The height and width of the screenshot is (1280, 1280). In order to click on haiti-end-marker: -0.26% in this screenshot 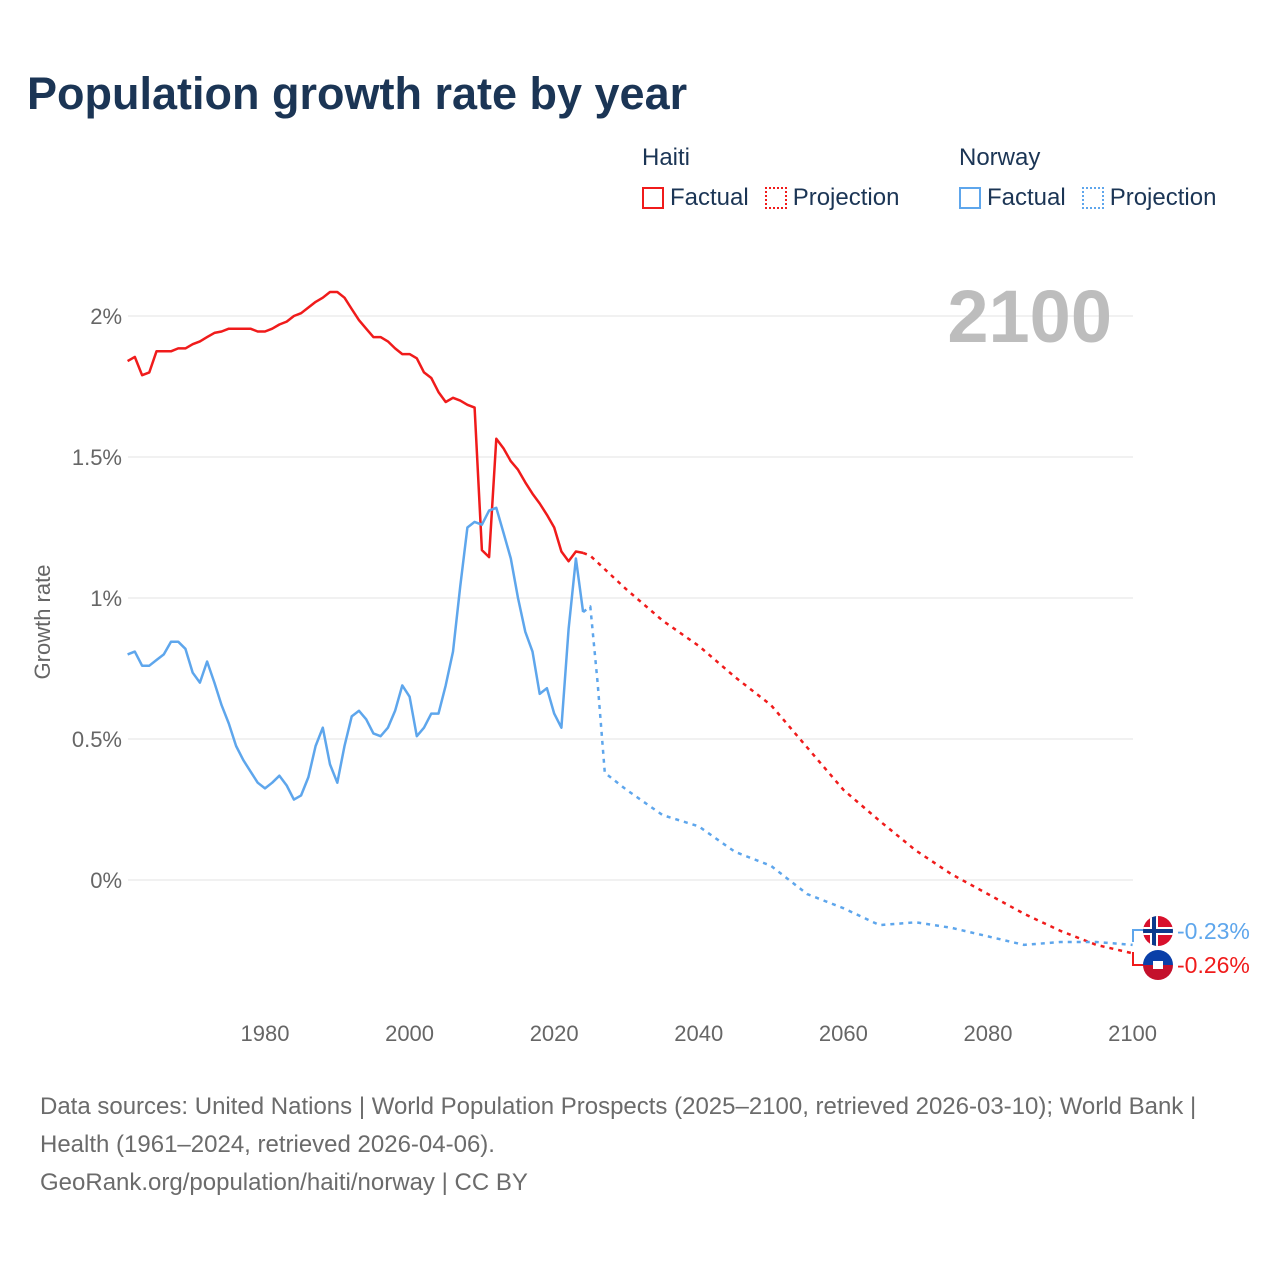, I will do `click(1191, 965)`.